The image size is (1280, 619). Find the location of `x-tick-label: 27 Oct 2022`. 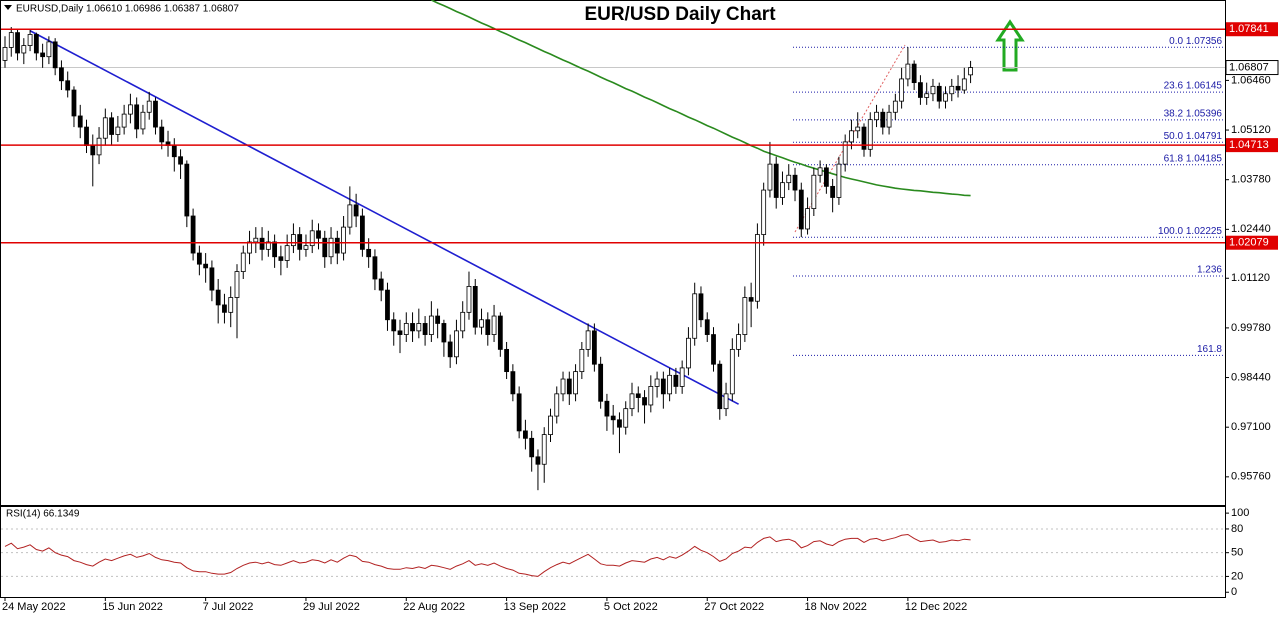

x-tick-label: 27 Oct 2022 is located at coordinates (734, 607).